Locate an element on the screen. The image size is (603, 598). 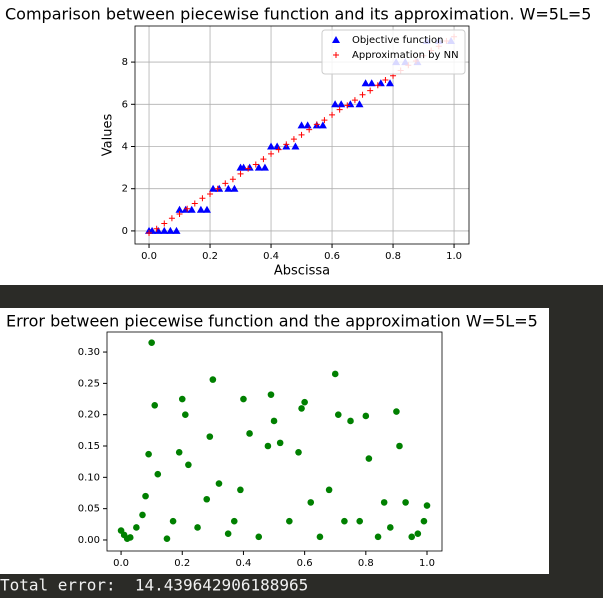
x-tick-label: 1.0 is located at coordinates (427, 563).